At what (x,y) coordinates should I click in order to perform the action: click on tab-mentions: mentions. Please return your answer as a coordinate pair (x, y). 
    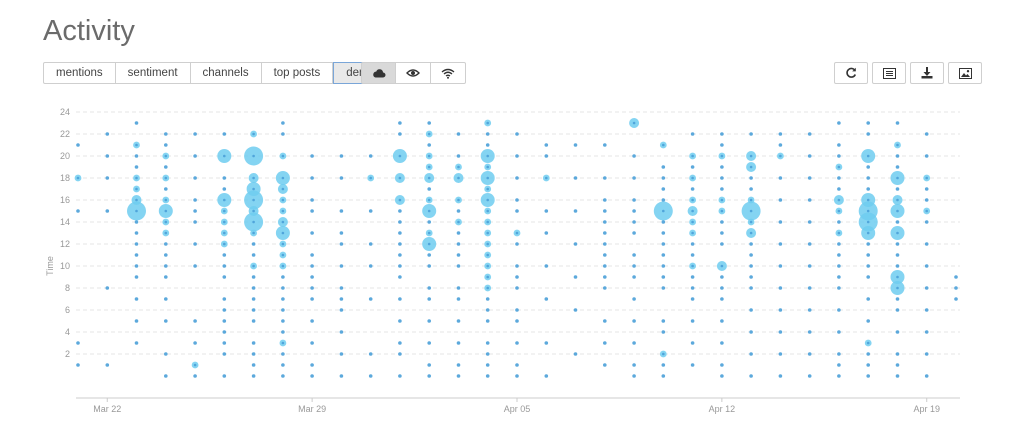
    Looking at the image, I should click on (79, 73).